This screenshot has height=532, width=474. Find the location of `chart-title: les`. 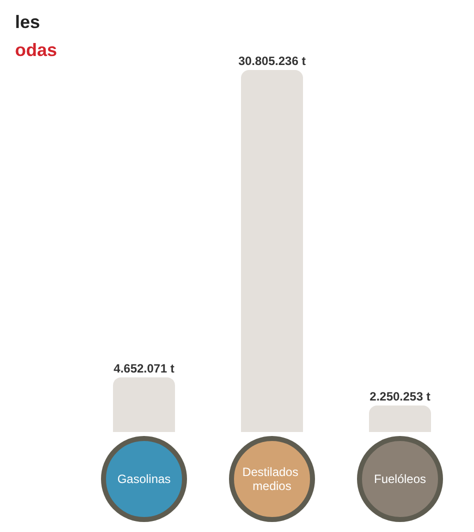

chart-title: les is located at coordinates (27, 22).